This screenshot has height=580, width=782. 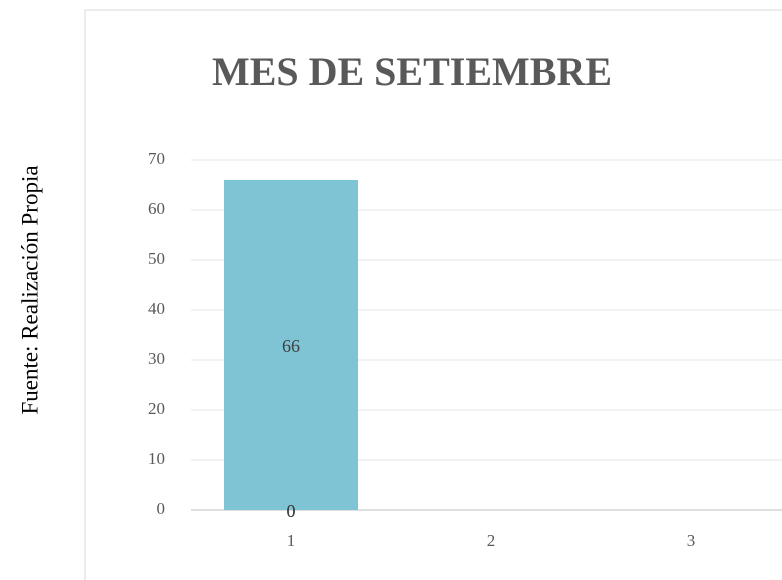 I want to click on y-tick-label: 50, so click(x=156, y=258).